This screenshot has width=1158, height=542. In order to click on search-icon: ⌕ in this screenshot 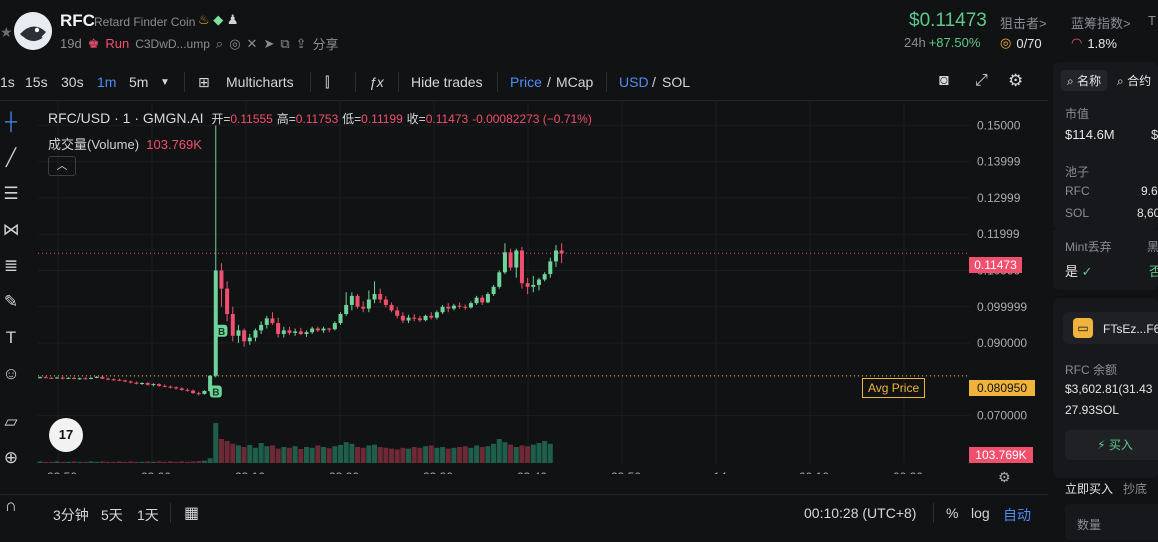, I will do `click(219, 43)`.